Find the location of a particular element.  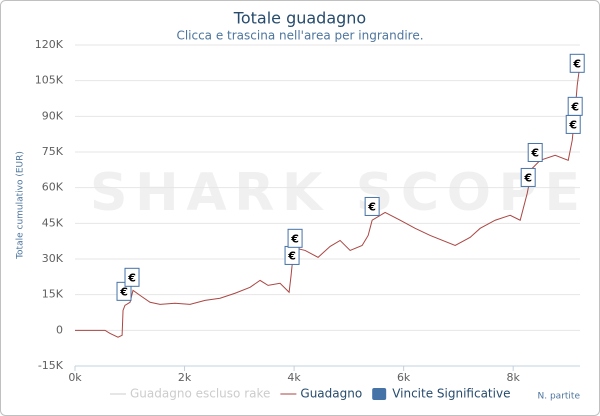

y-tick-label: 60K is located at coordinates (53, 187).